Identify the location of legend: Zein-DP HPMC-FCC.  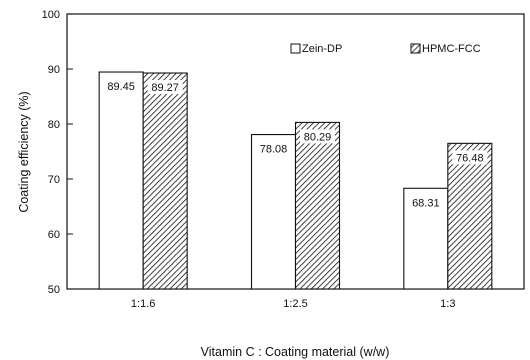
(385, 49).